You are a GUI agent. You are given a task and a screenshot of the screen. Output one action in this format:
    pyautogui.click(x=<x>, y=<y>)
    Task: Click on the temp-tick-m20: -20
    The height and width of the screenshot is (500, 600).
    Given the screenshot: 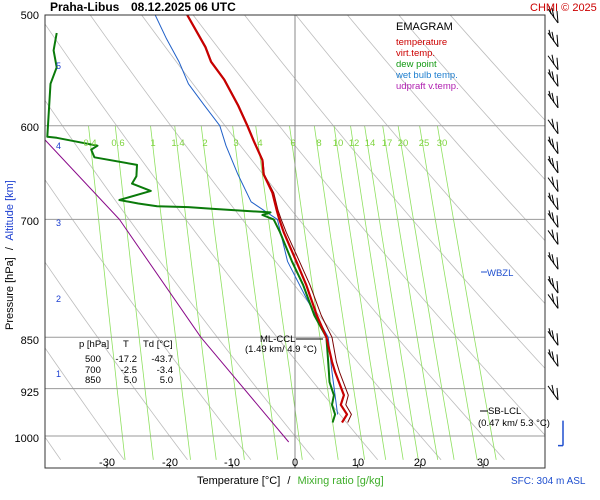 What is the action you would take?
    pyautogui.click(x=170, y=463)
    